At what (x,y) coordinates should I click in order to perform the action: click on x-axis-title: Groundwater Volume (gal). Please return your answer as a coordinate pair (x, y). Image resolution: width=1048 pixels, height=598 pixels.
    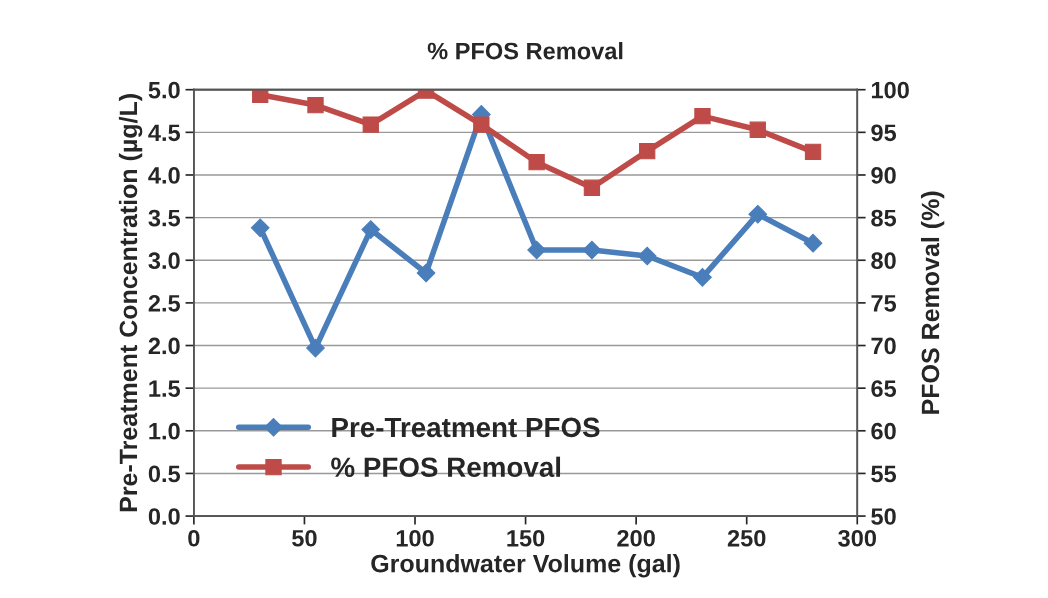
    Looking at the image, I should click on (525, 566).